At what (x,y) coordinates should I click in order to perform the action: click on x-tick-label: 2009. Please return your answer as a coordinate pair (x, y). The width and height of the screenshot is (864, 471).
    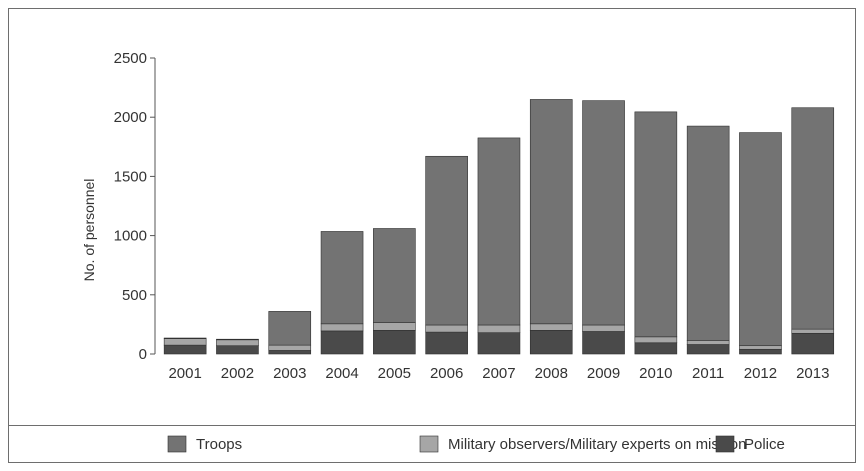
    Looking at the image, I should click on (603, 373).